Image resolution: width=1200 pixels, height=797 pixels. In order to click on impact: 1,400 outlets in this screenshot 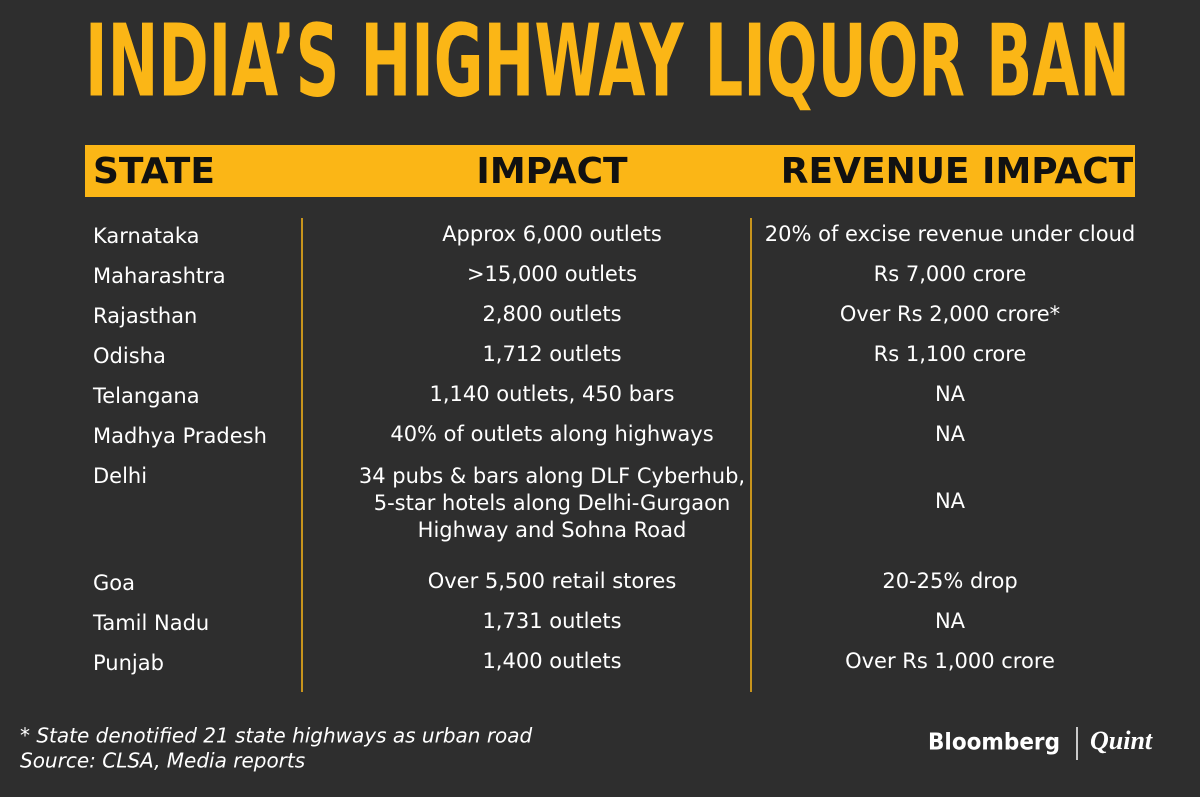, I will do `click(551, 661)`.